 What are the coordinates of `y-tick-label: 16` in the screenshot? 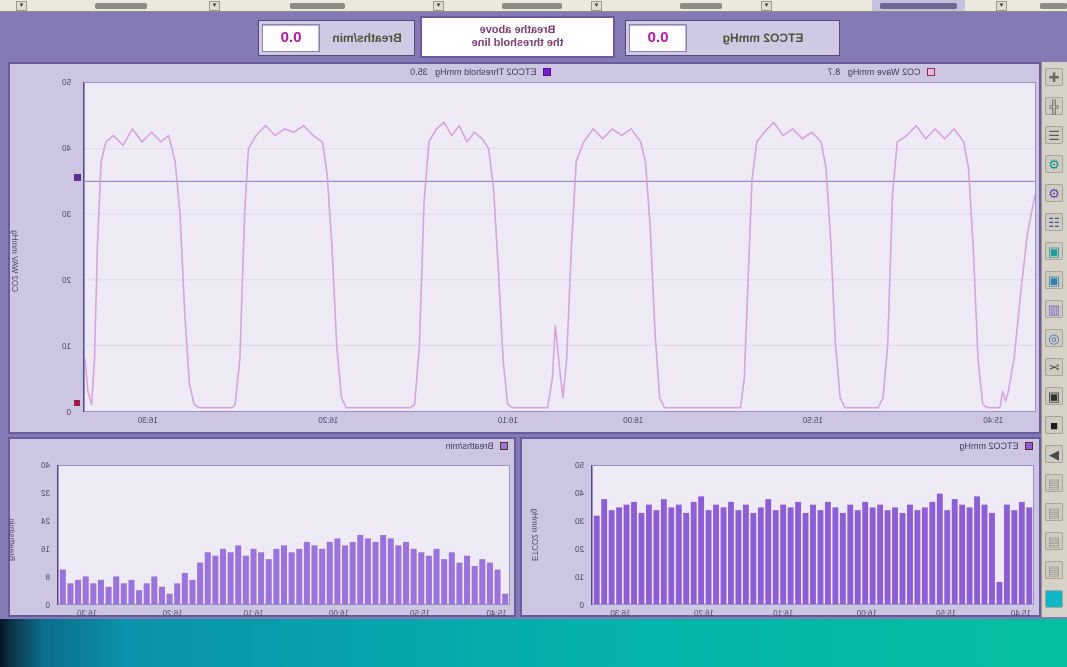 It's located at (45, 549).